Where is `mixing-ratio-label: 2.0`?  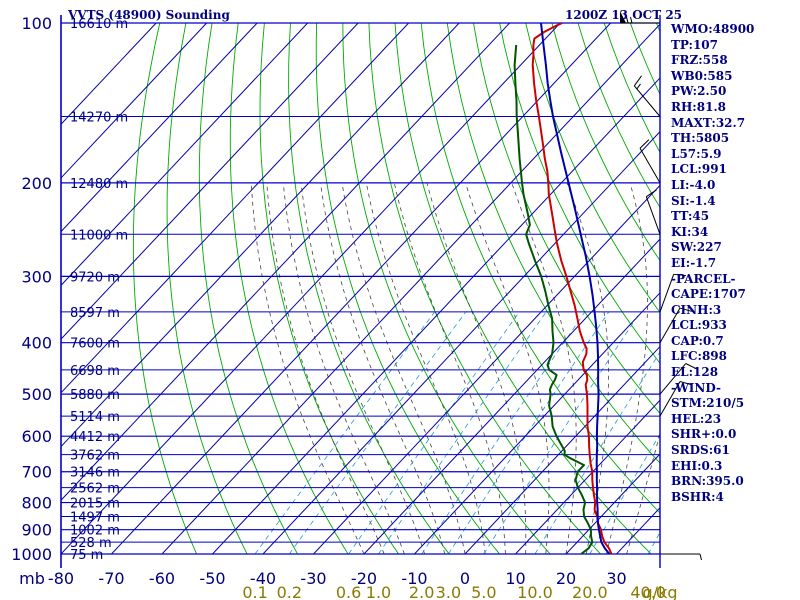 mixing-ratio-label: 2.0 is located at coordinates (421, 591).